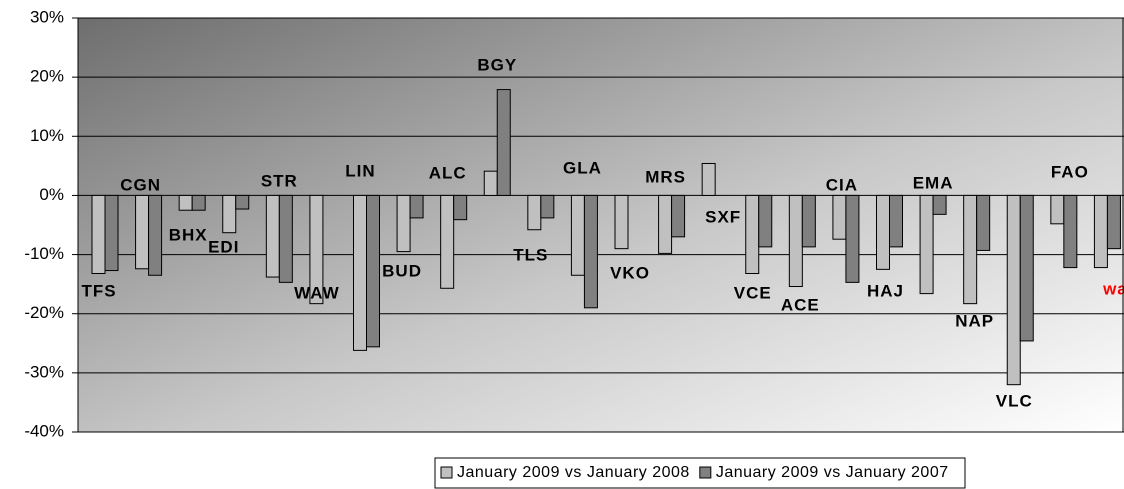 This screenshot has height=489, width=1124. Describe the element at coordinates (974, 320) in the screenshot. I see `category-label: NAP` at that location.